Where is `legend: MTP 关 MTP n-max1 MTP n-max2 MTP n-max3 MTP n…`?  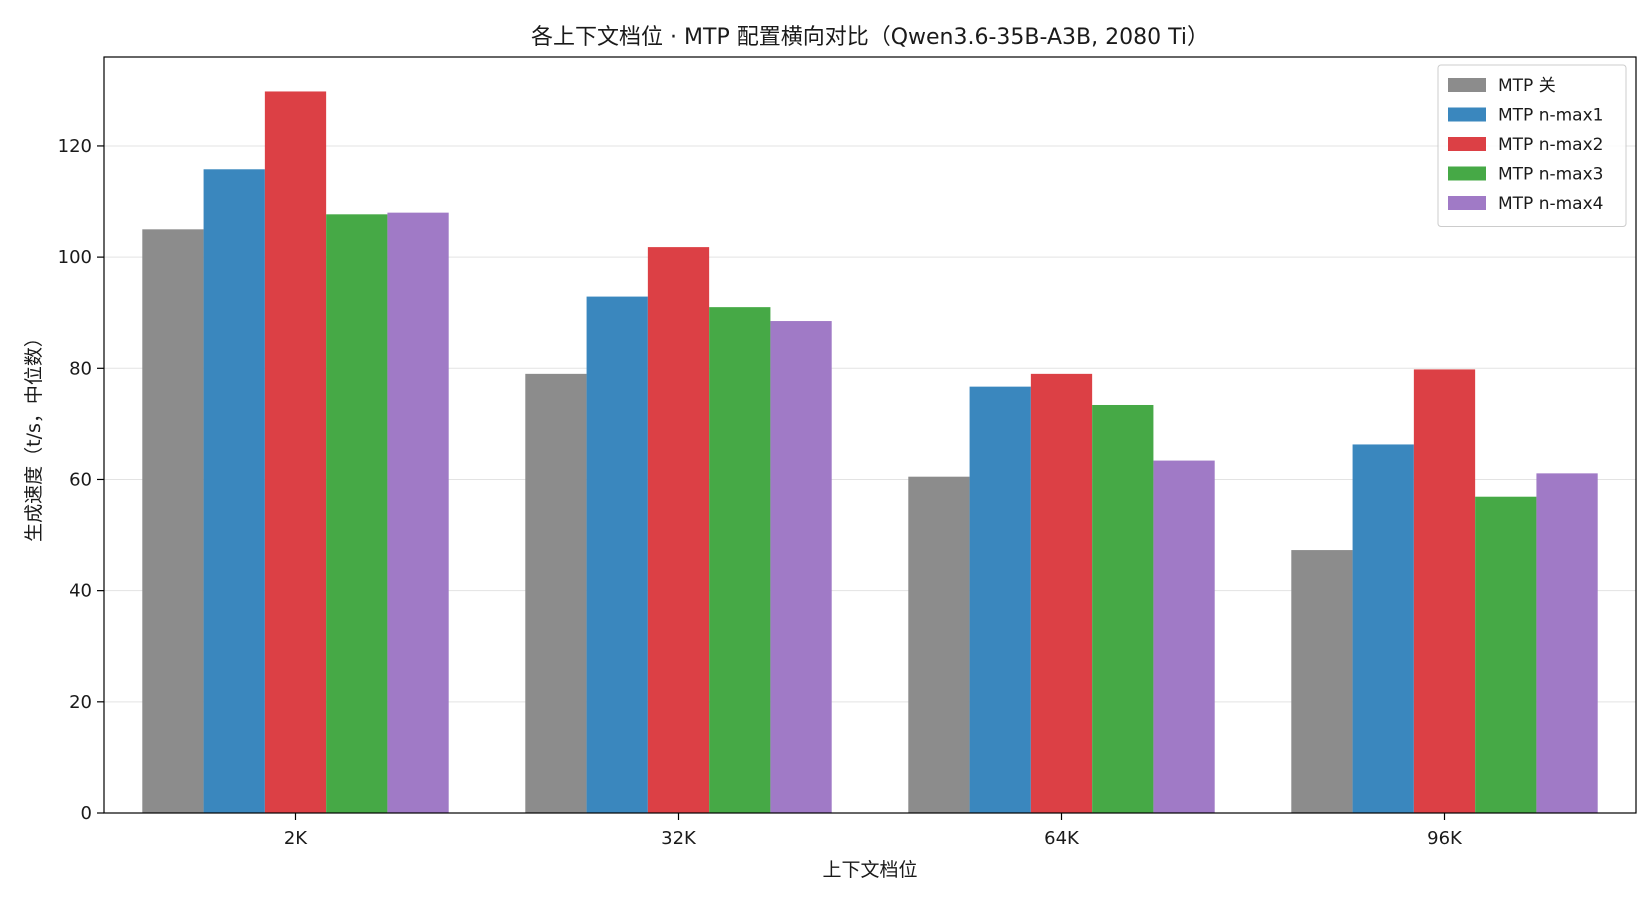
legend: MTP 关 MTP n-max1 MTP n-max2 MTP n-max3 MTP n… is located at coordinates (1532, 145).